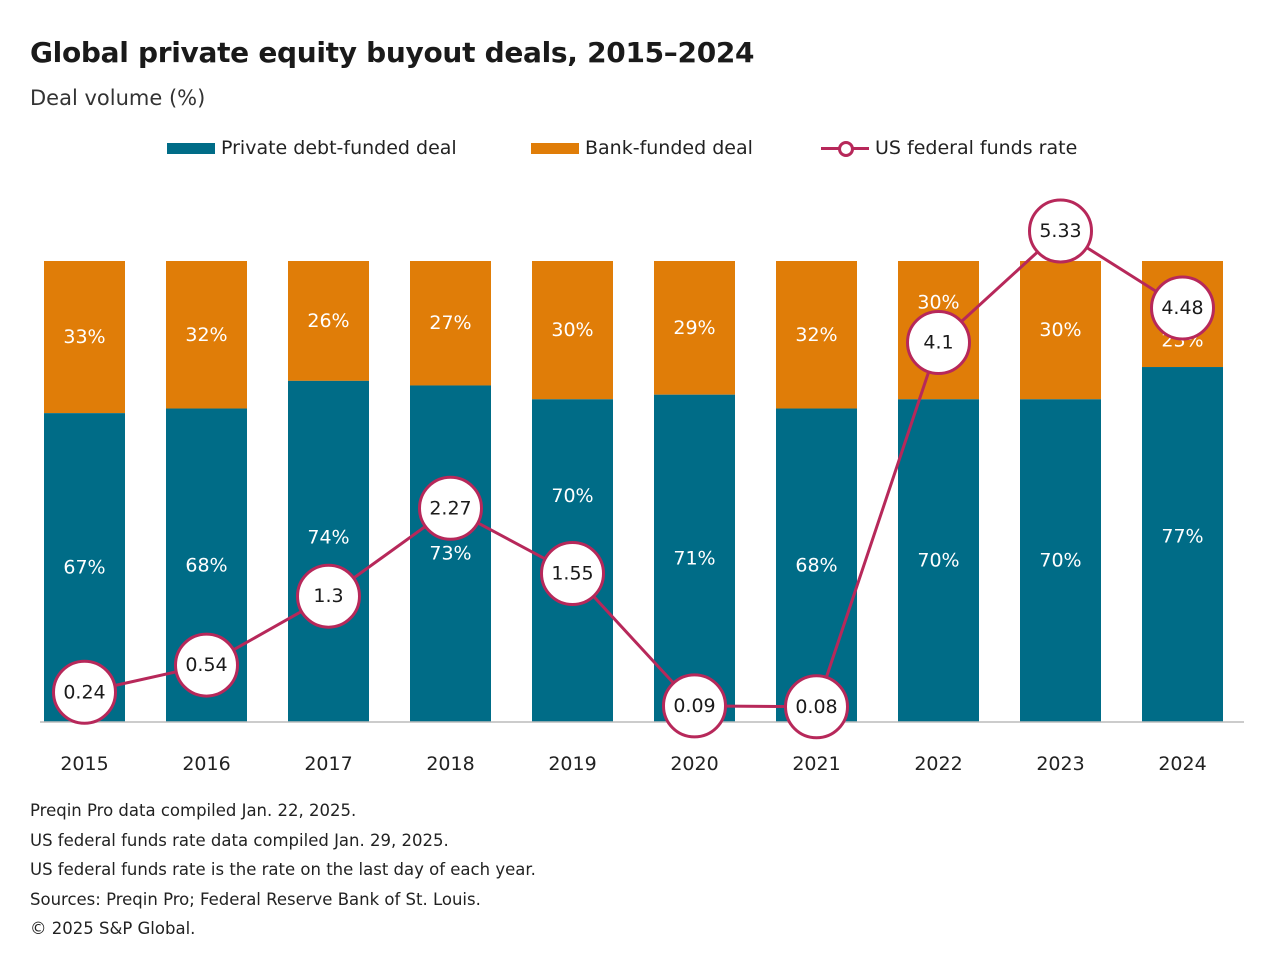 The height and width of the screenshot is (958, 1278). I want to click on bar-bank-2018, so click(450, 323).